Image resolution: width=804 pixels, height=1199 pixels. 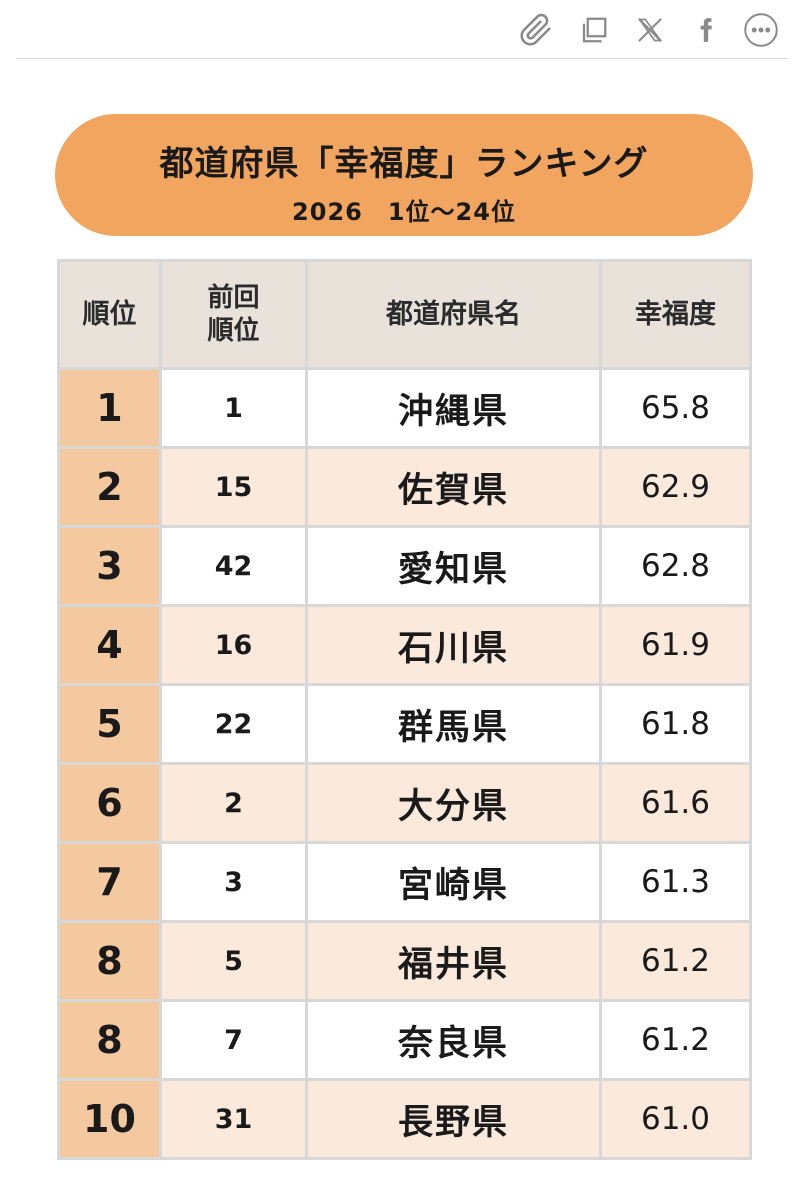 I want to click on table-row: 8 5 福井県 61.2, so click(x=404, y=961).